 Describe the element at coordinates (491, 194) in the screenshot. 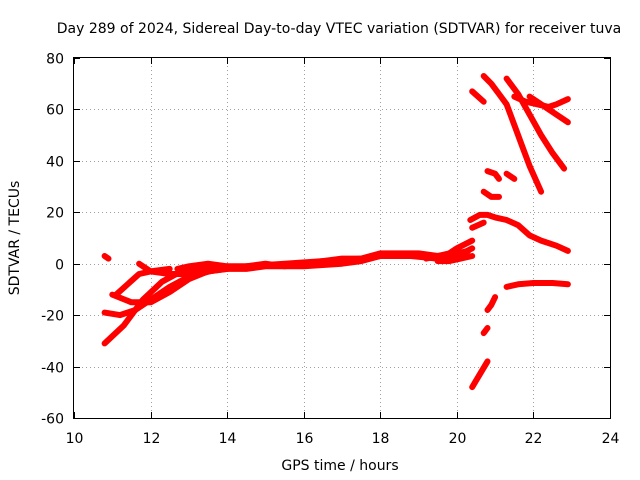

I see `series-arc-w` at that location.